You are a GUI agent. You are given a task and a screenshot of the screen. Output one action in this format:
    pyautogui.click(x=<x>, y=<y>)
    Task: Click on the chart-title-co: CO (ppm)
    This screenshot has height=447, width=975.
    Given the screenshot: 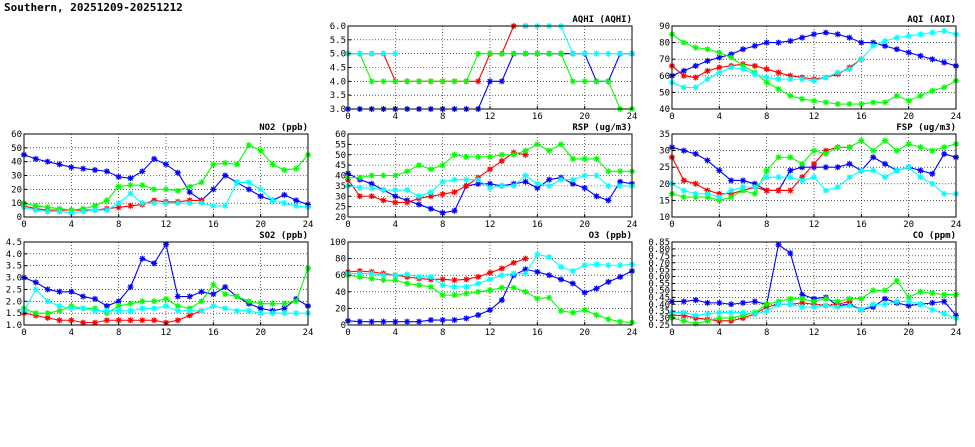 What is the action you would take?
    pyautogui.click(x=934, y=236)
    